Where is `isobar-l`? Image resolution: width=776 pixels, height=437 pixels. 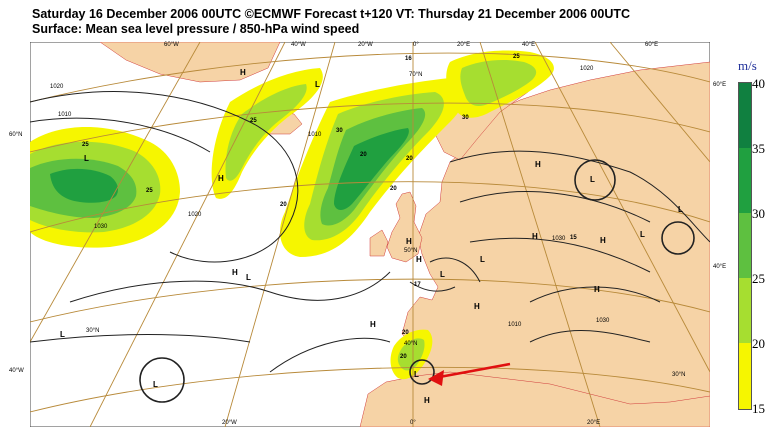
isobar-l is located at coordinates (432, 286).